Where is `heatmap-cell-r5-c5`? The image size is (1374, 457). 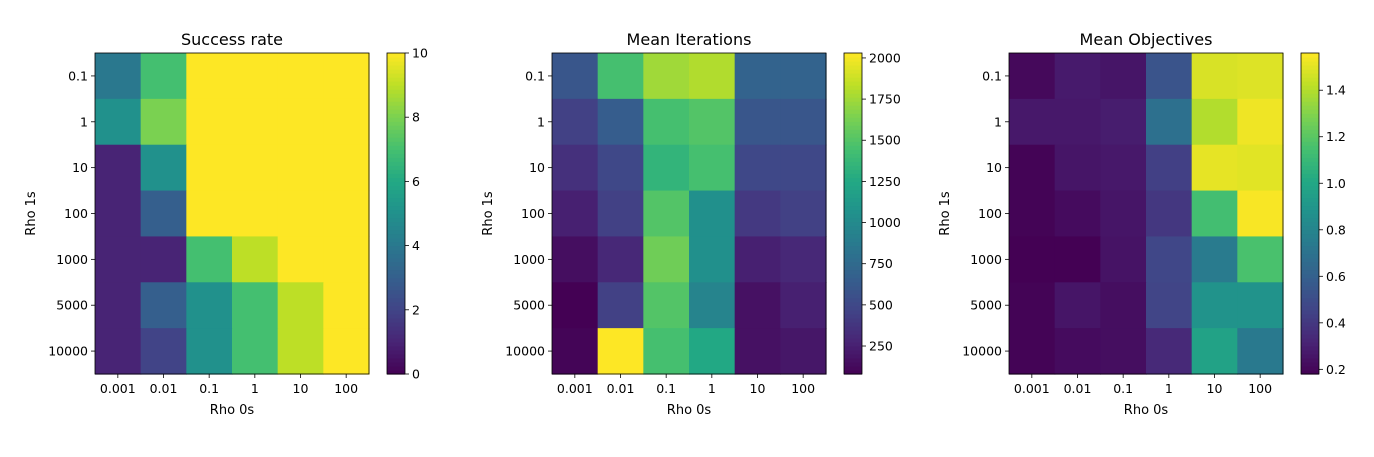
heatmap-cell-r5-c5 is located at coordinates (1260, 305).